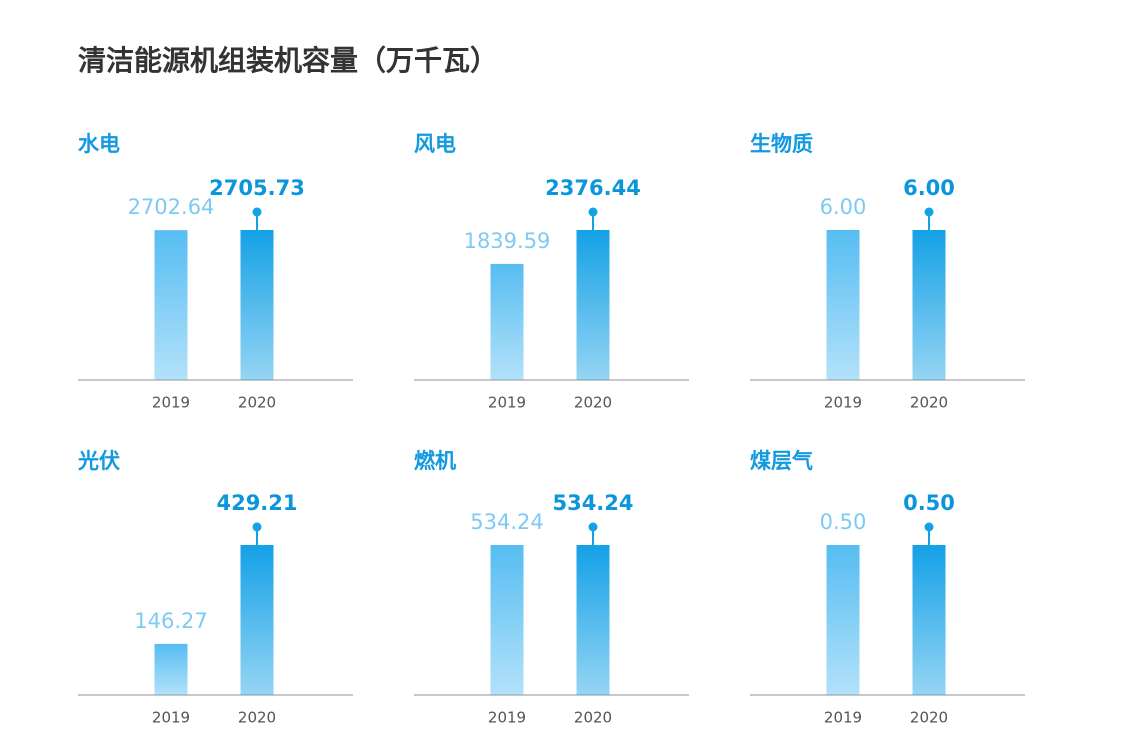  What do you see at coordinates (288, 60) in the screenshot?
I see `page-title: 清洁能源机组装机容量（万千瓦）` at bounding box center [288, 60].